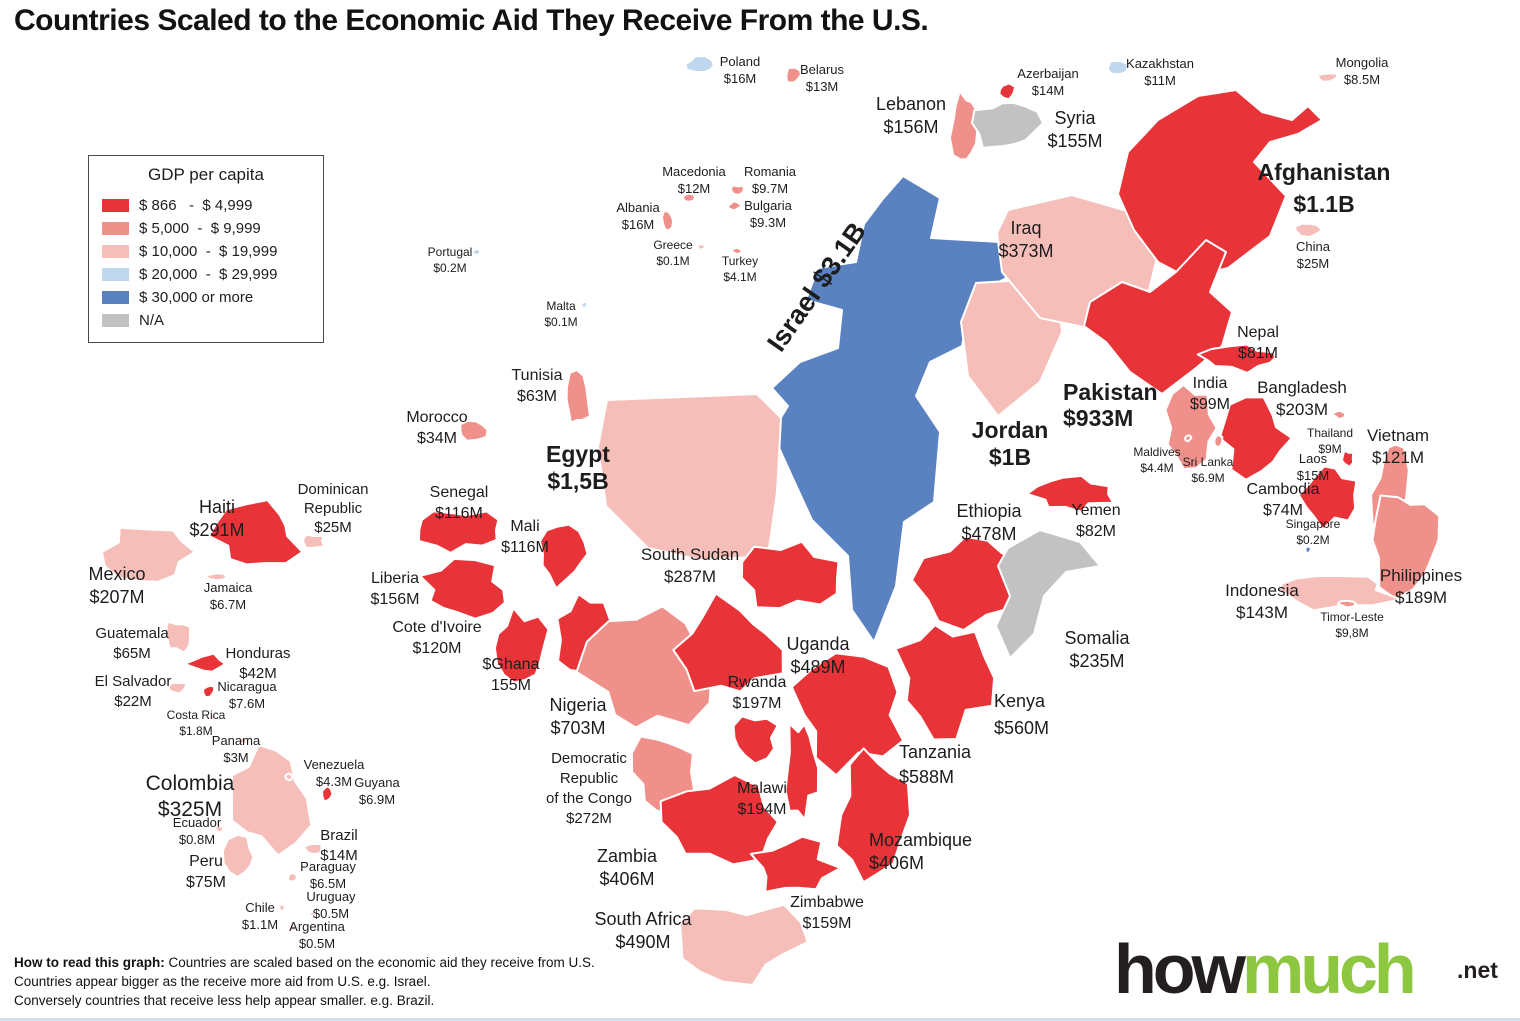  Describe the element at coordinates (736, 250) in the screenshot. I see `country-shape-turkey` at that location.